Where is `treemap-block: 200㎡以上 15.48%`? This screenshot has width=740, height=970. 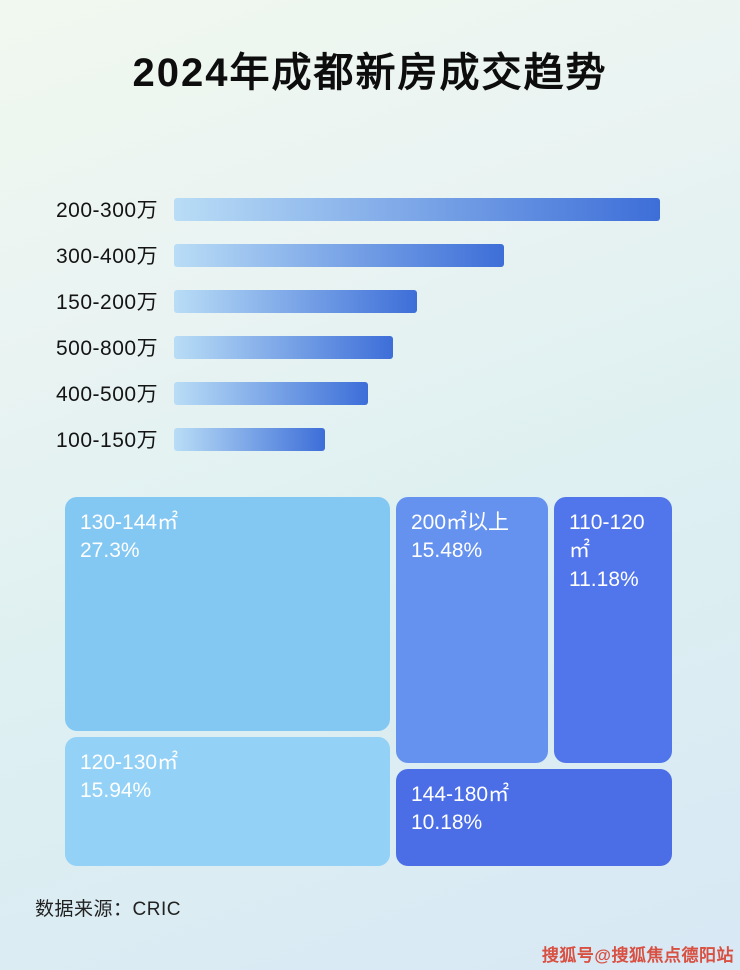 treemap-block: 200㎡以上 15.48% is located at coordinates (472, 630).